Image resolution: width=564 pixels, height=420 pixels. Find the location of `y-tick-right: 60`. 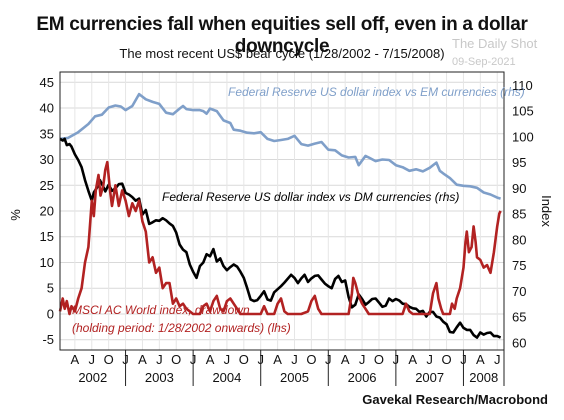

y-tick-right: 60 is located at coordinates (519, 342).